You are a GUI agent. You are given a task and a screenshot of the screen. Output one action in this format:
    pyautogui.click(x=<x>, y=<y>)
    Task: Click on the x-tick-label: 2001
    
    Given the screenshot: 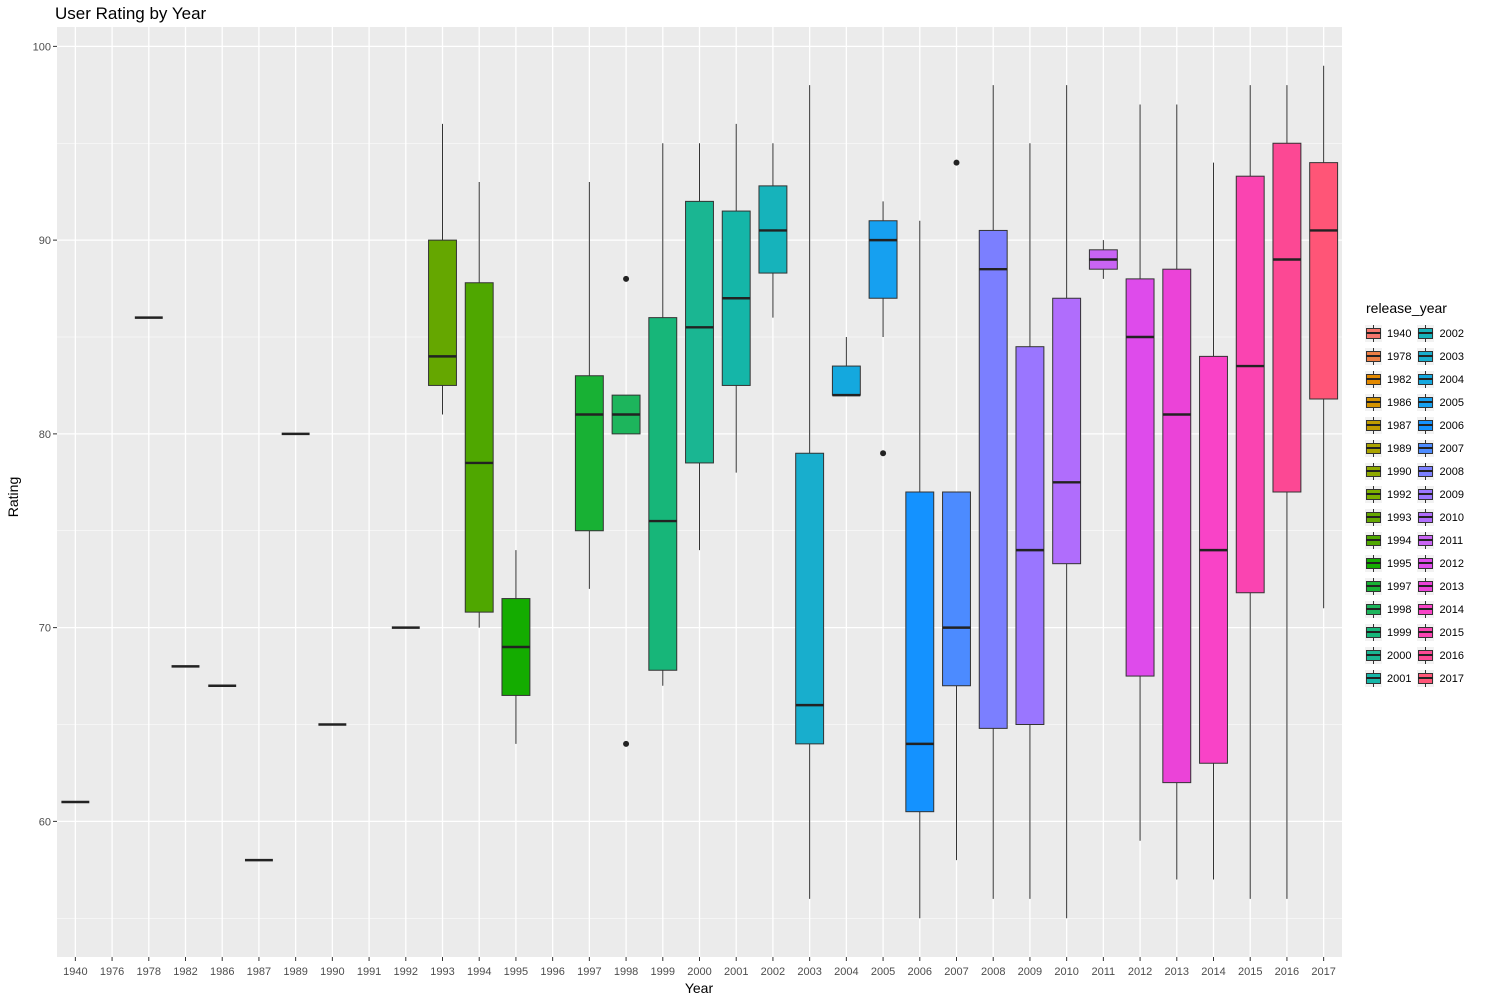 What is the action you would take?
    pyautogui.click(x=736, y=972)
    